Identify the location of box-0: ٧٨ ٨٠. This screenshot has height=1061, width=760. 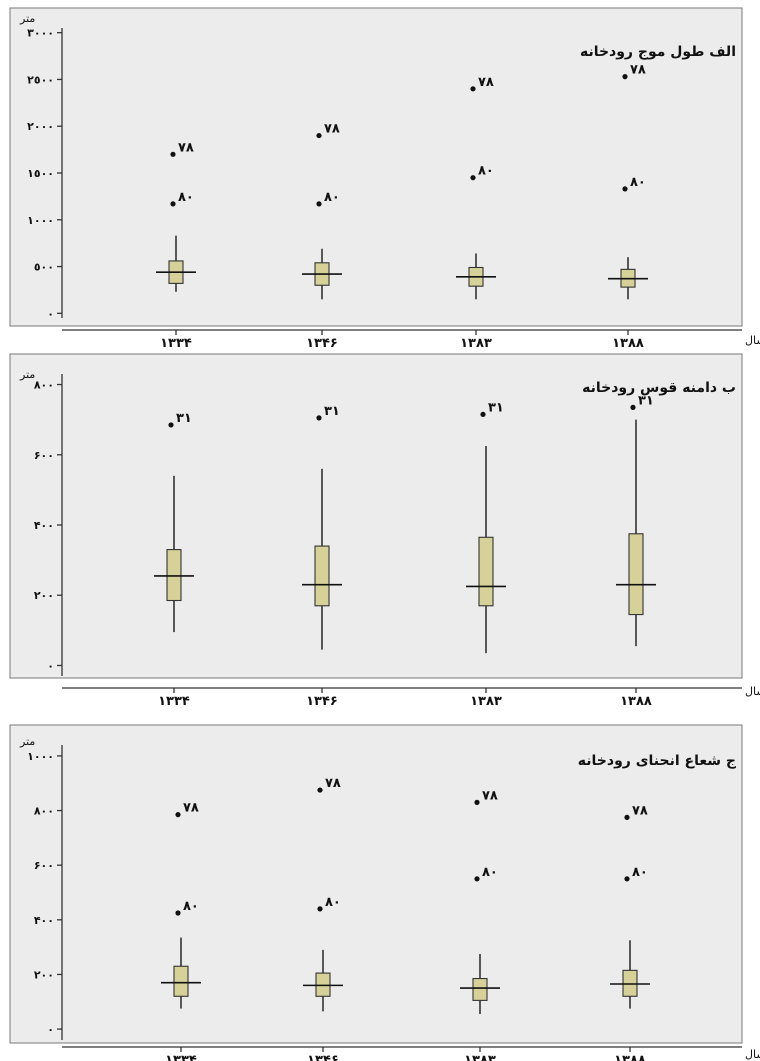
(176, 216).